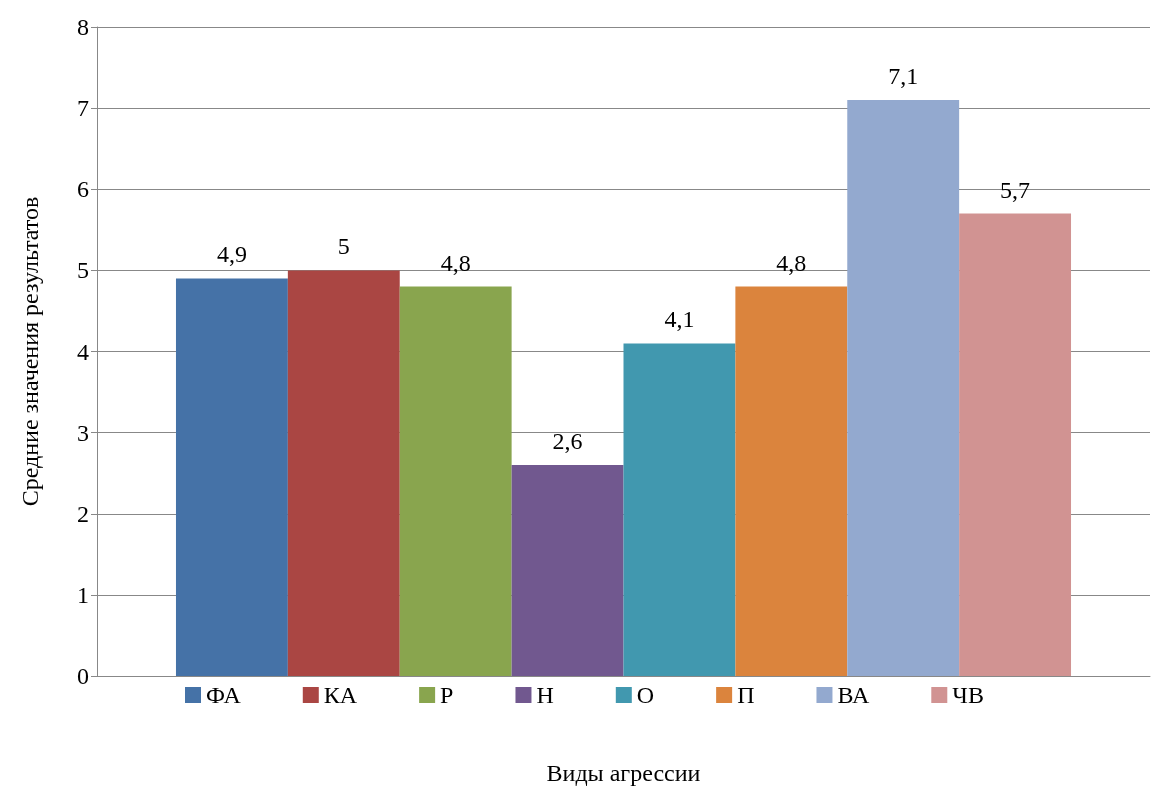  I want to click on y-tick-label: 8, so click(83, 27).